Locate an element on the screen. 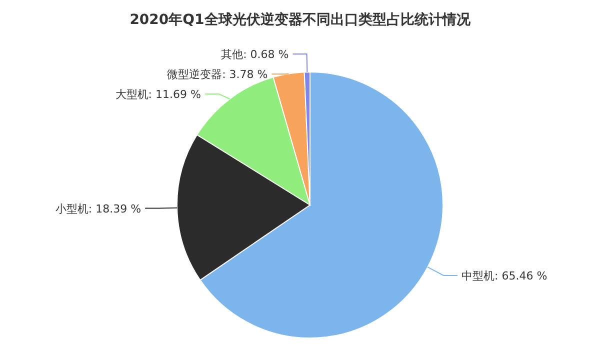 The image size is (600, 357). slice-label: 大型机: 11.69 % is located at coordinates (158, 95).